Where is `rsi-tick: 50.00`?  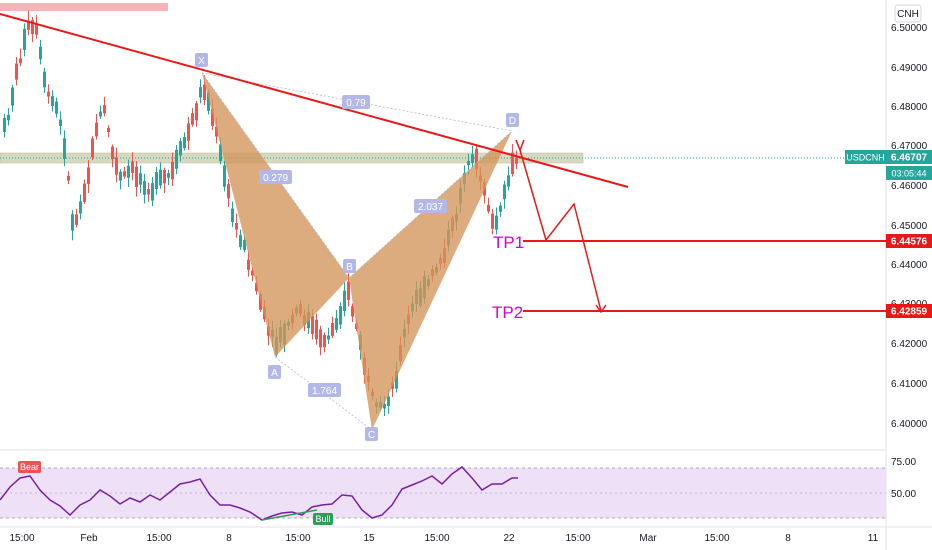 rsi-tick: 50.00 is located at coordinates (903, 494).